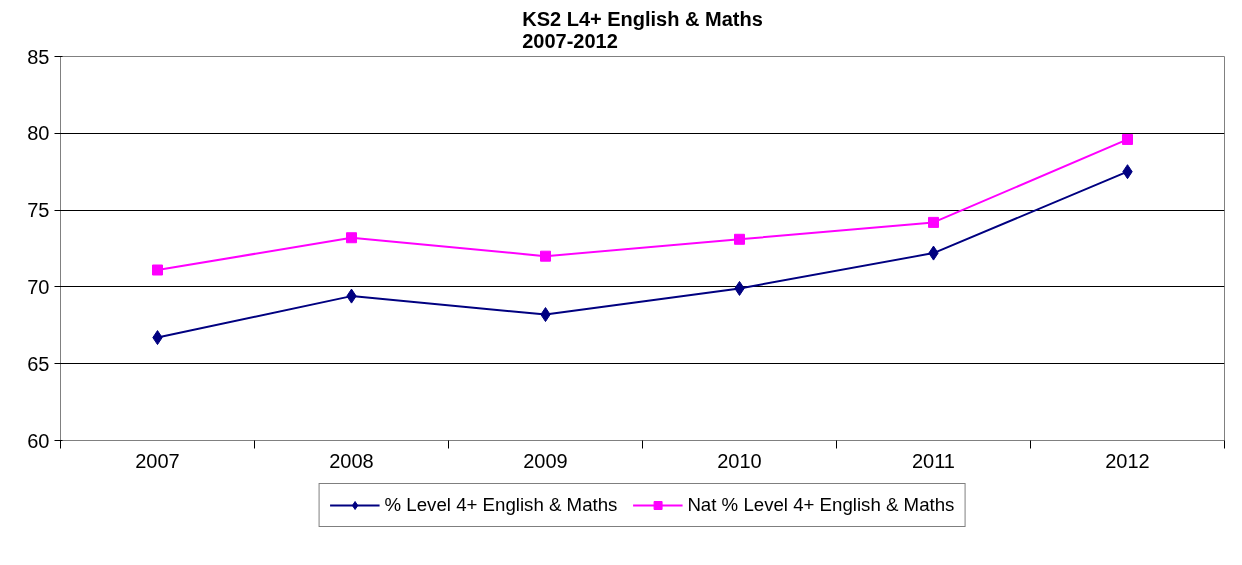 This screenshot has height=565, width=1242. What do you see at coordinates (38, 133) in the screenshot?
I see `y-tick-label: 80` at bounding box center [38, 133].